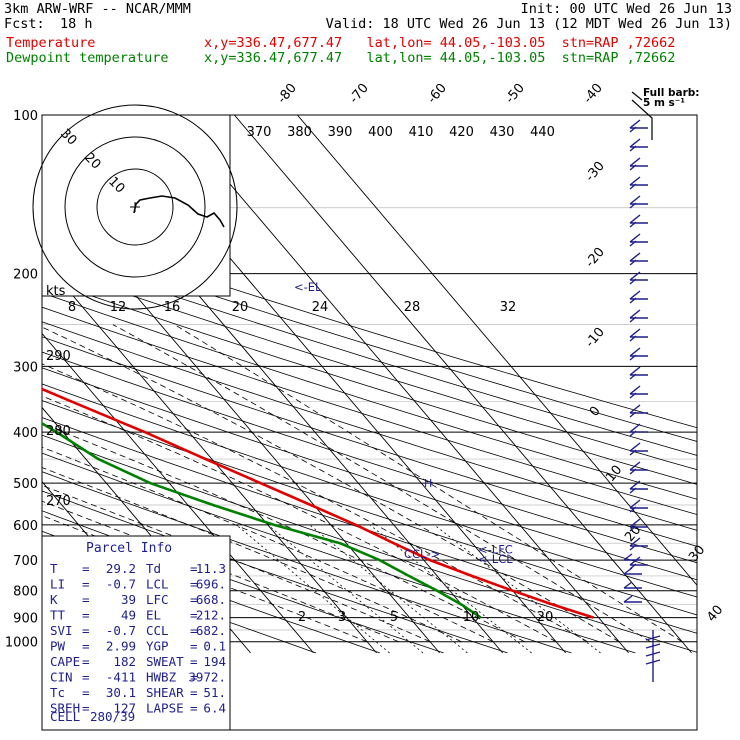  Describe the element at coordinates (545, 617) in the screenshot. I see `mixing-ratio-label: 20` at that location.